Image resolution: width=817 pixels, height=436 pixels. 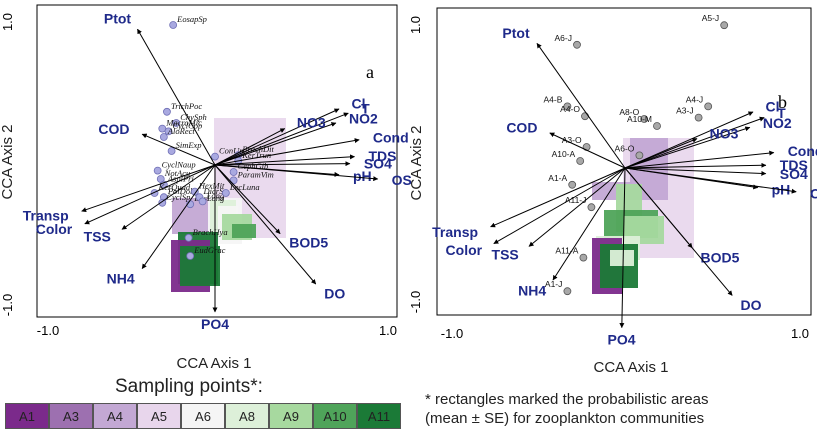 What do you see at coordinates (583, 257) in the screenshot?
I see `site-point-a11-a` at bounding box center [583, 257].